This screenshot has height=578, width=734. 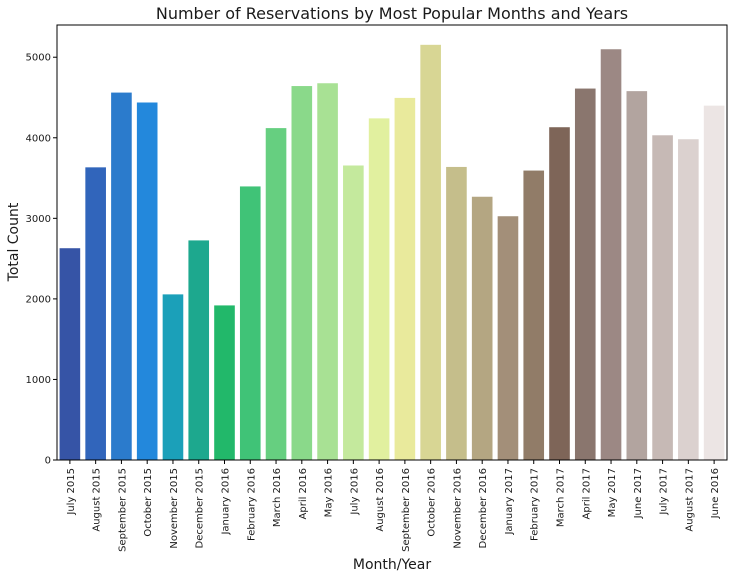 I want to click on y-axis-ticks: 0 1000 2000 3000 4000 5000, so click(x=41, y=260).